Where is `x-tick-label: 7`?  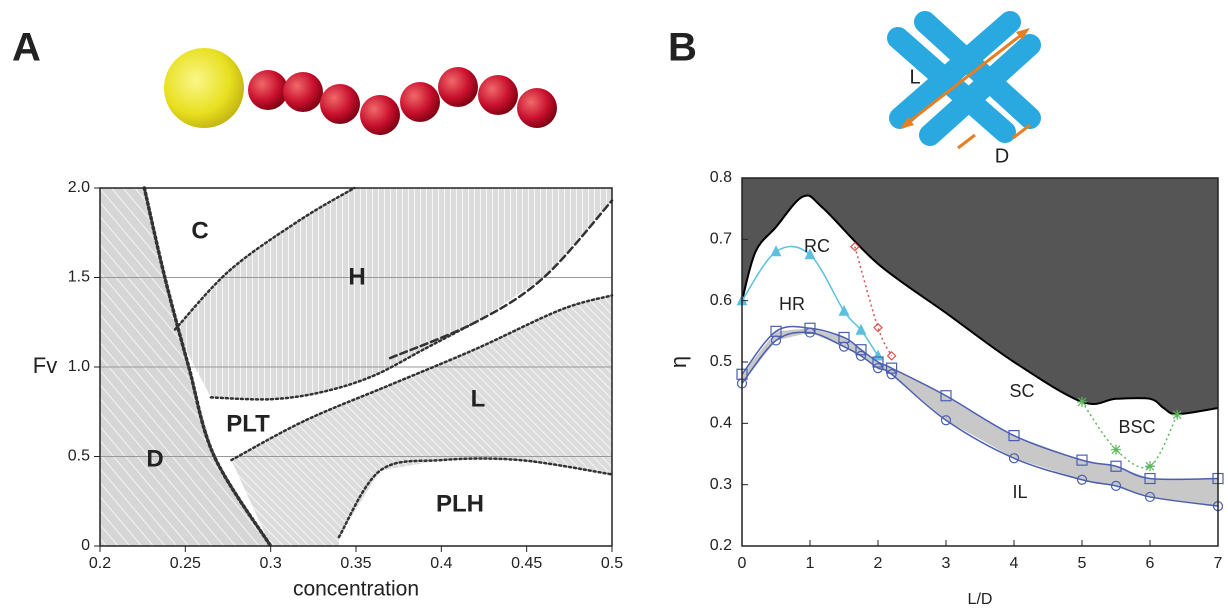 x-tick-label: 7 is located at coordinates (1218, 563).